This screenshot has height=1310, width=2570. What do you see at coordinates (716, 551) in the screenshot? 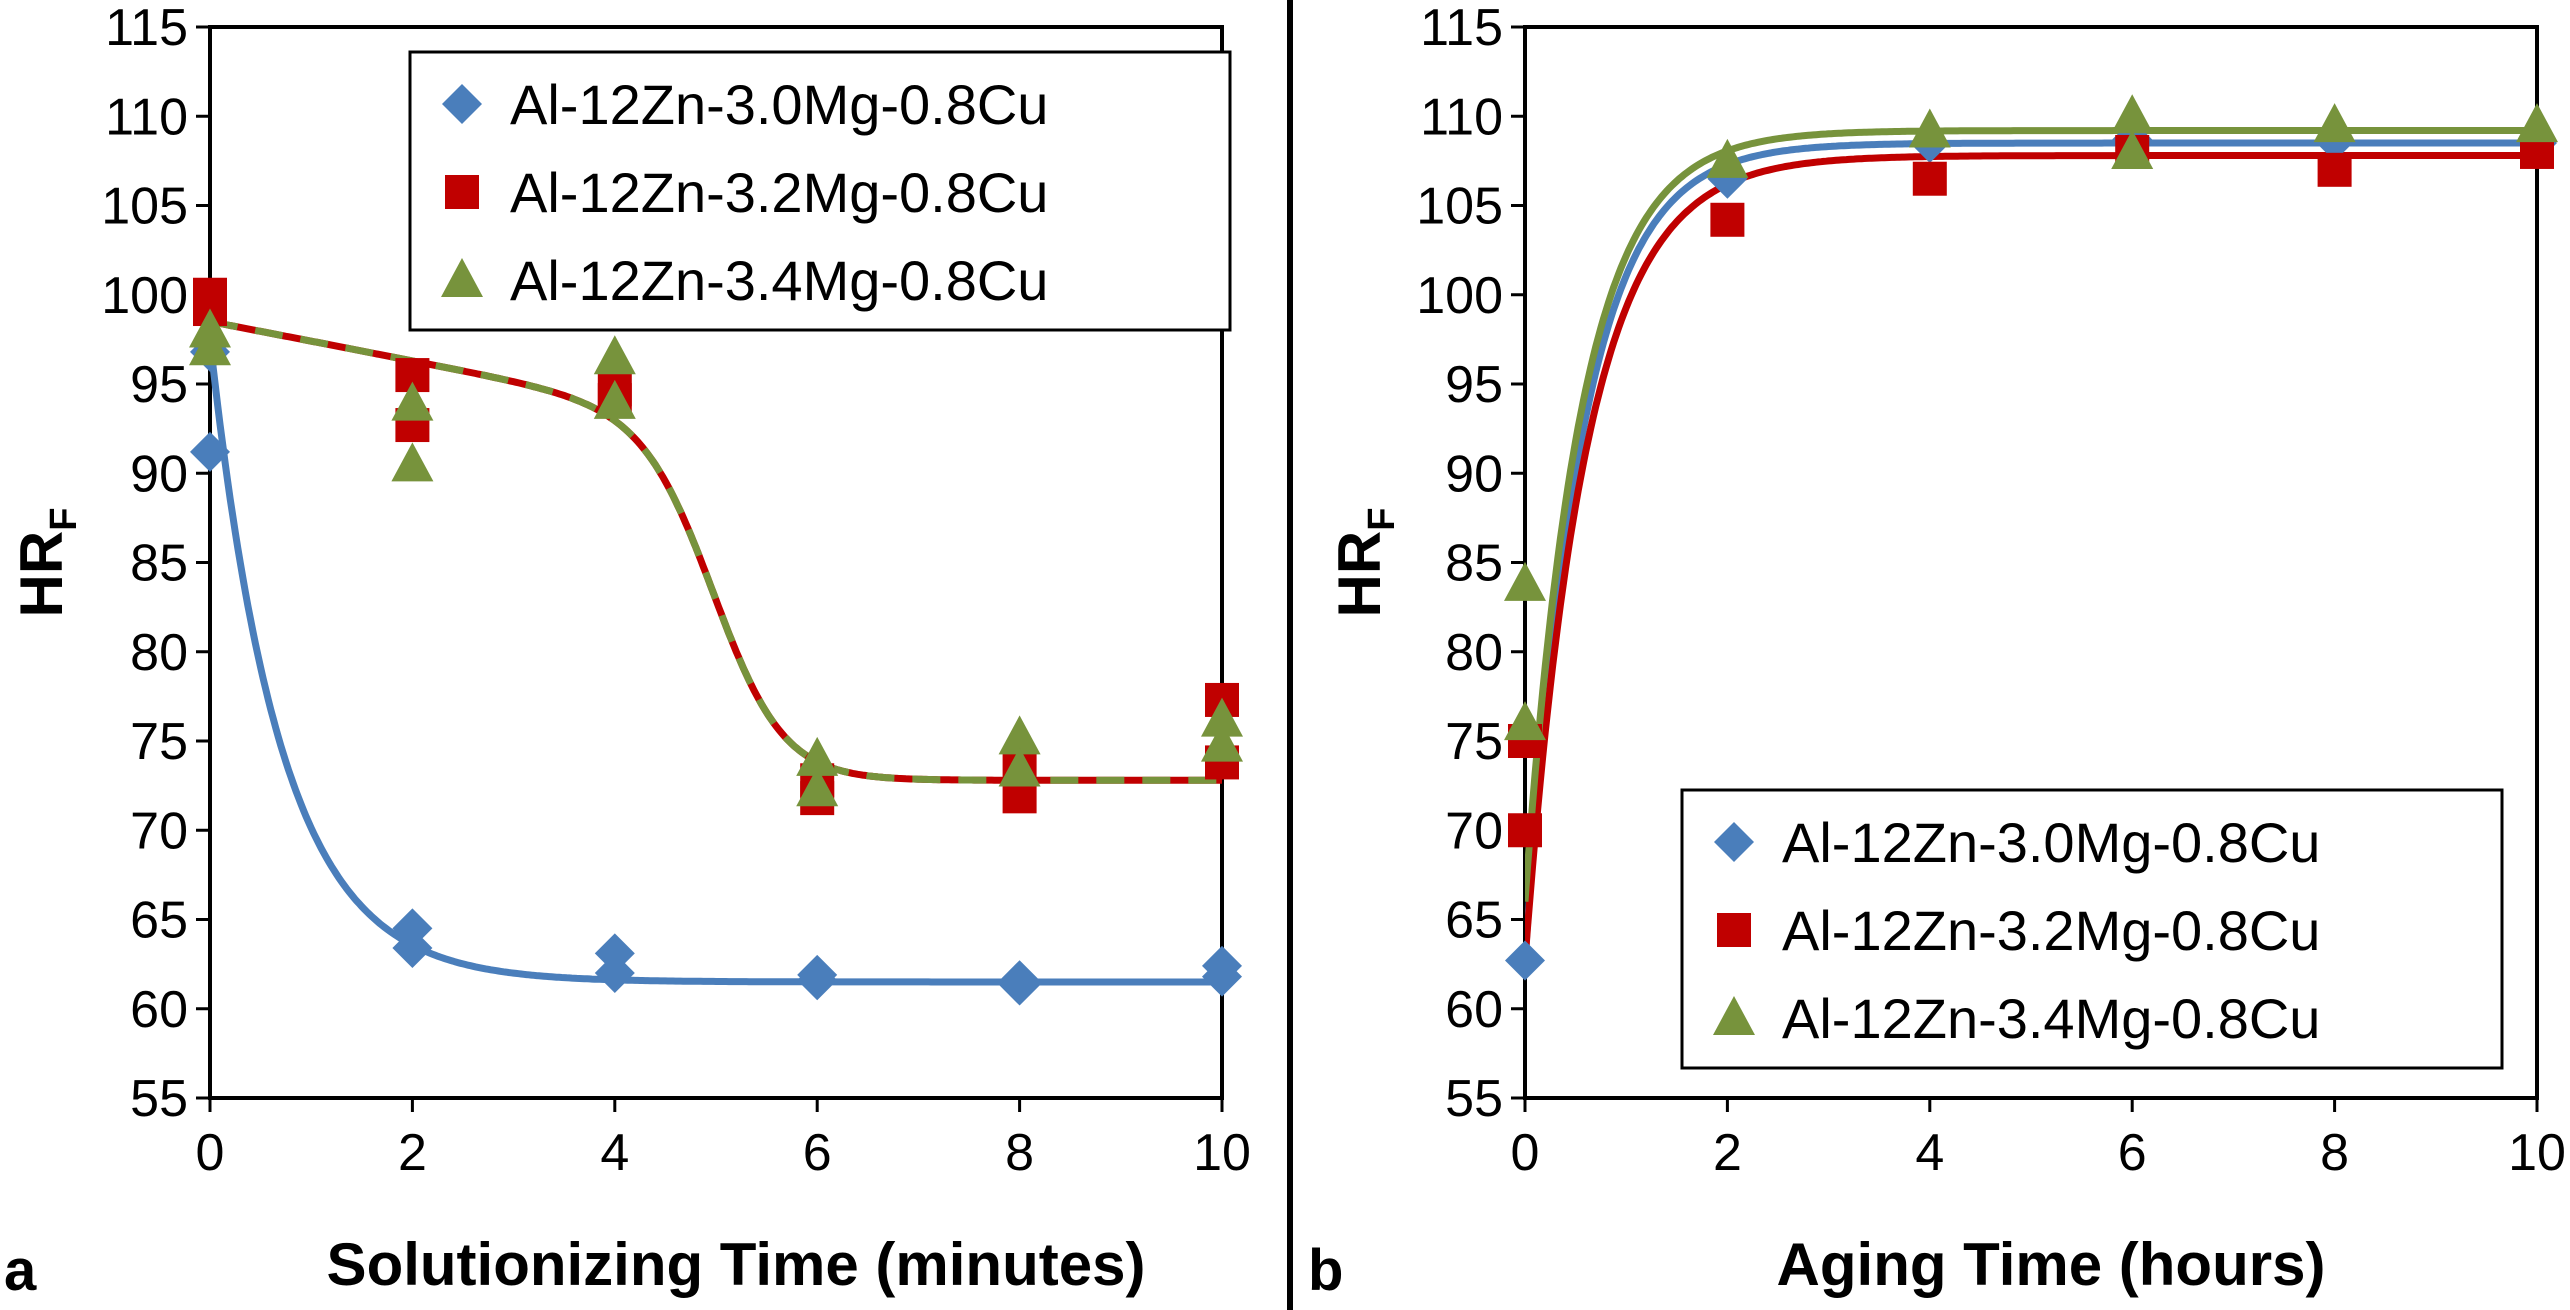
I see `fit-curve` at bounding box center [716, 551].